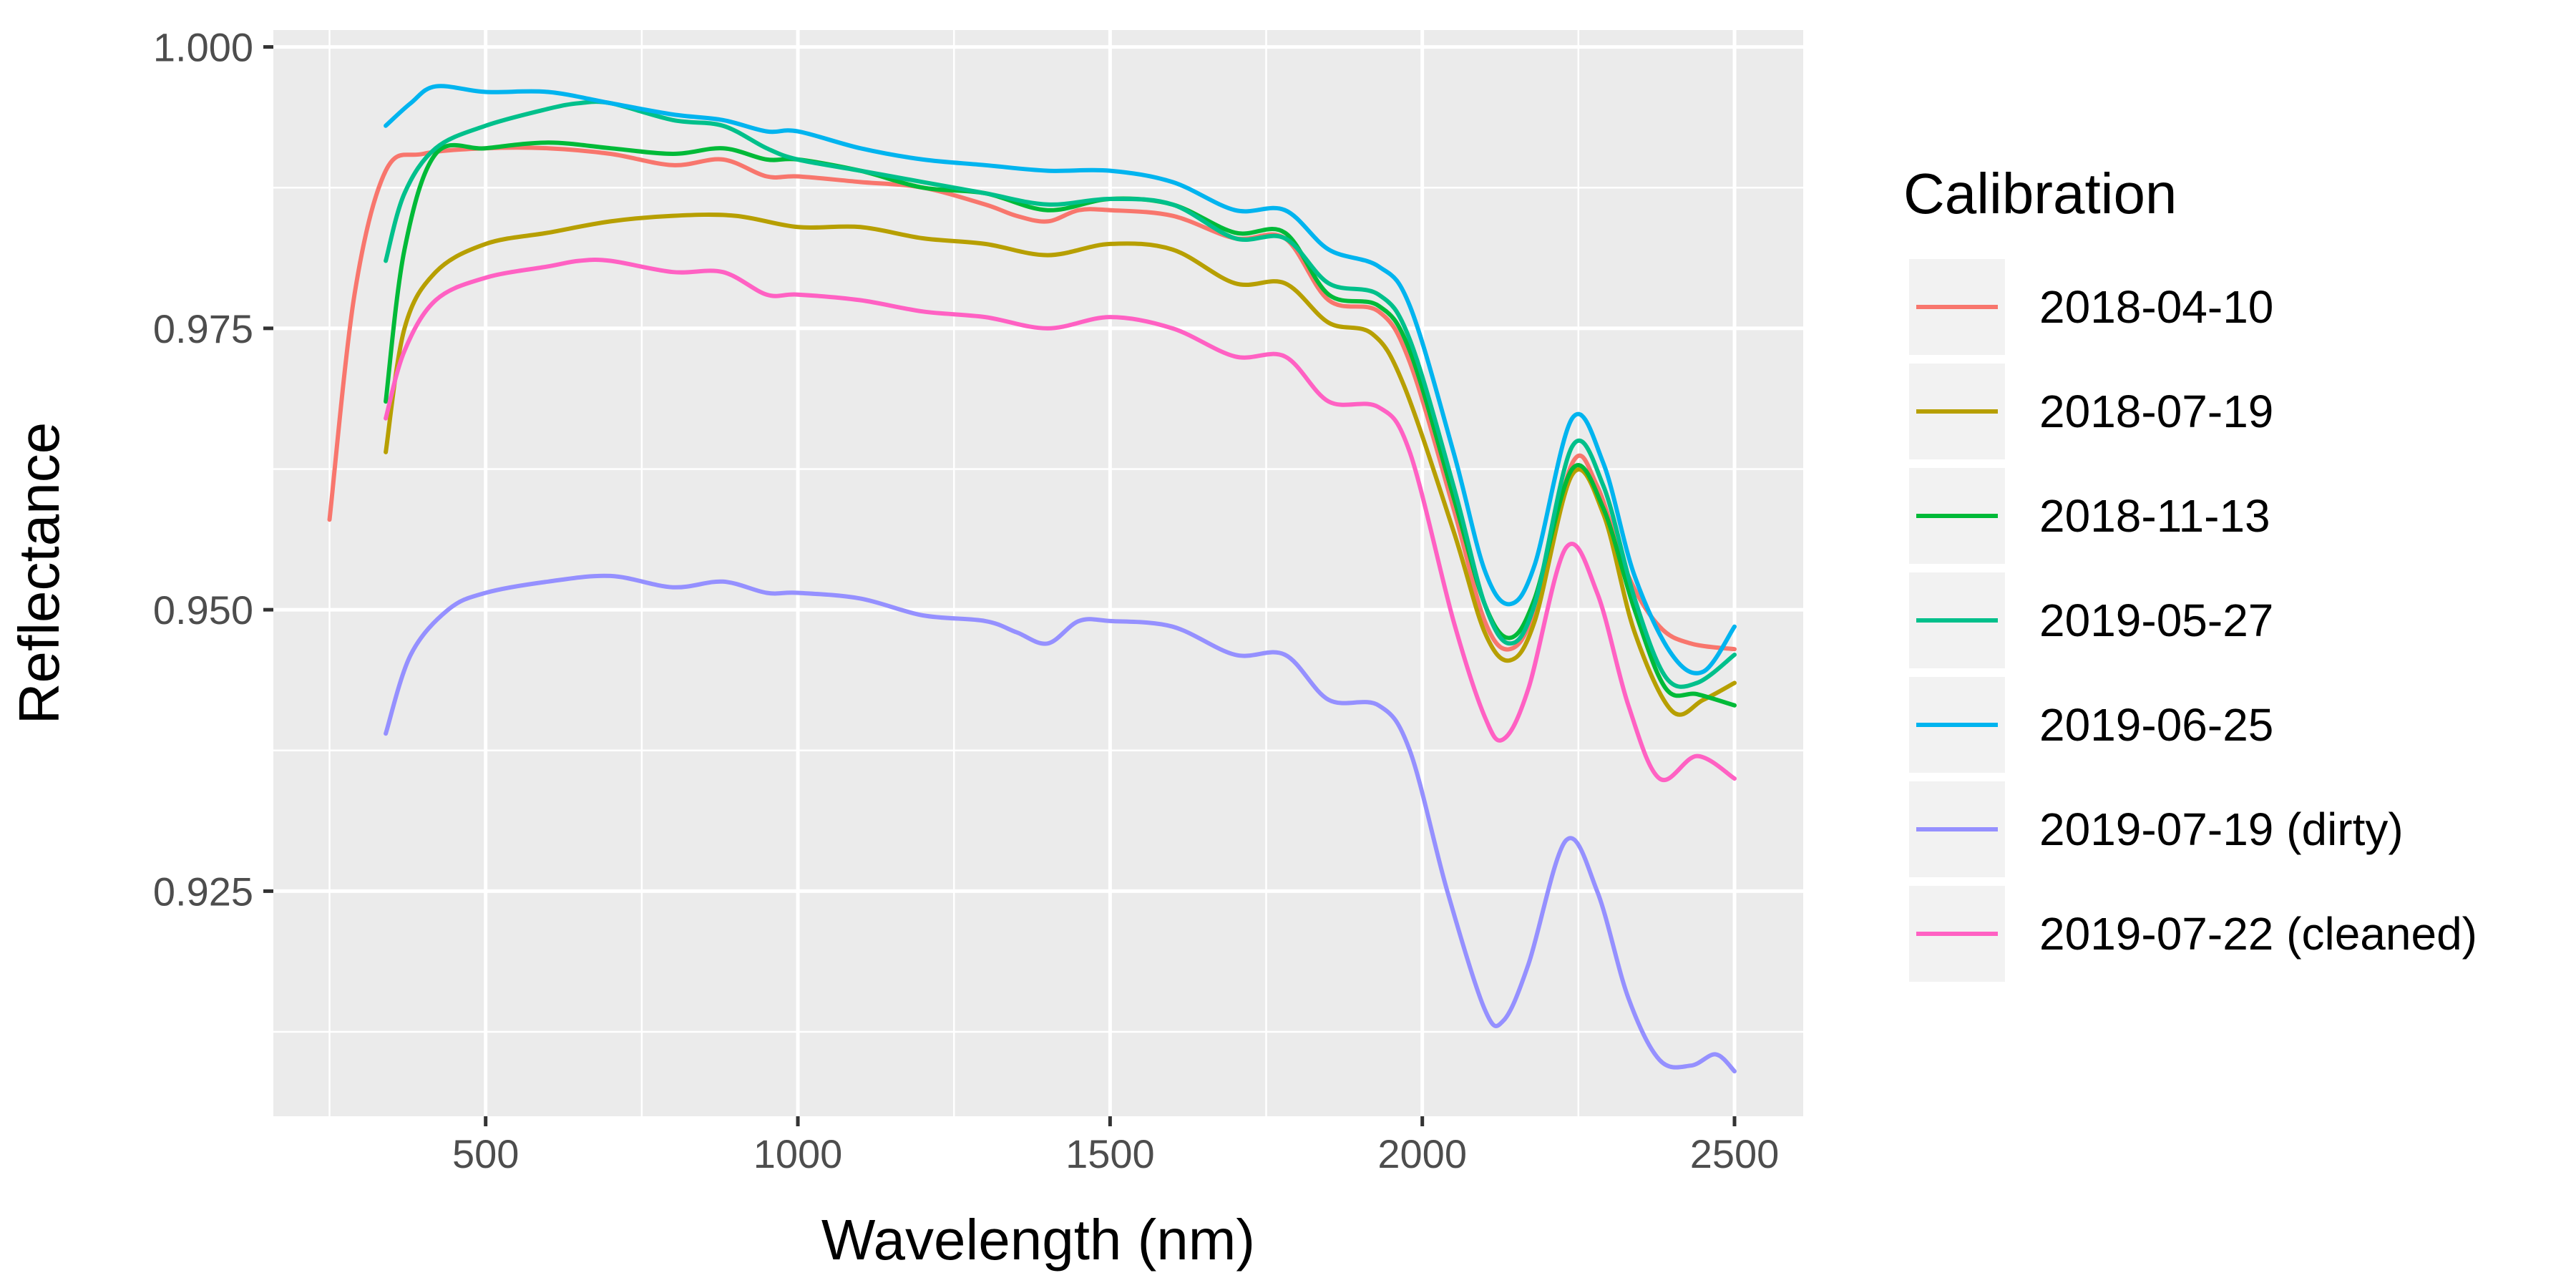 The height and width of the screenshot is (1288, 2576). Describe the element at coordinates (2156, 307) in the screenshot. I see `legend-label: 2018-04-10` at that location.